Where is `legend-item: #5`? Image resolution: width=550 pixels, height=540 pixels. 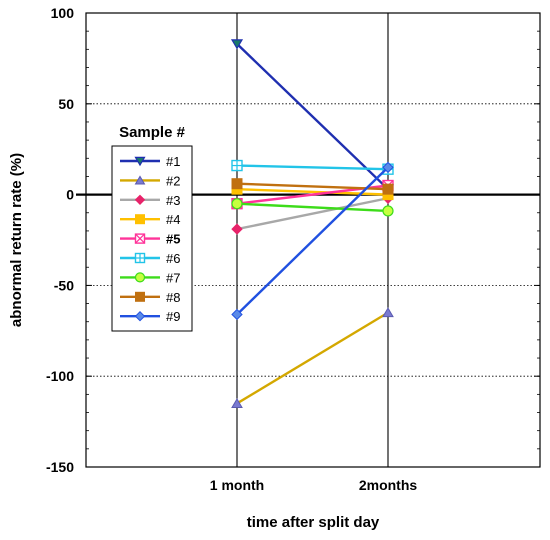 legend-item: #5 is located at coordinates (150, 239).